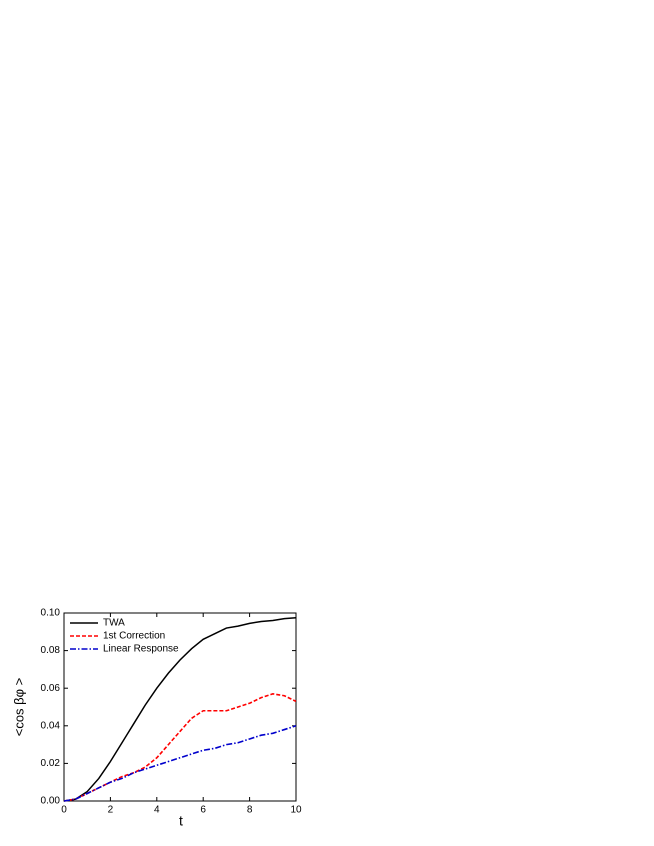  Describe the element at coordinates (51, 801) in the screenshot. I see `y-tick-label: 0.00` at that location.